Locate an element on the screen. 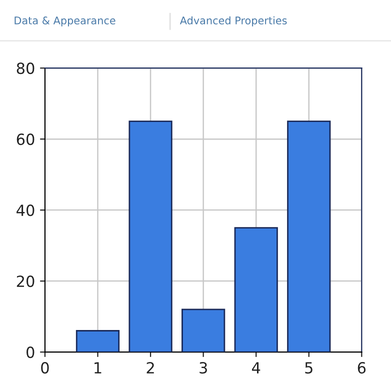  y-tick-label: 40 is located at coordinates (25, 210).